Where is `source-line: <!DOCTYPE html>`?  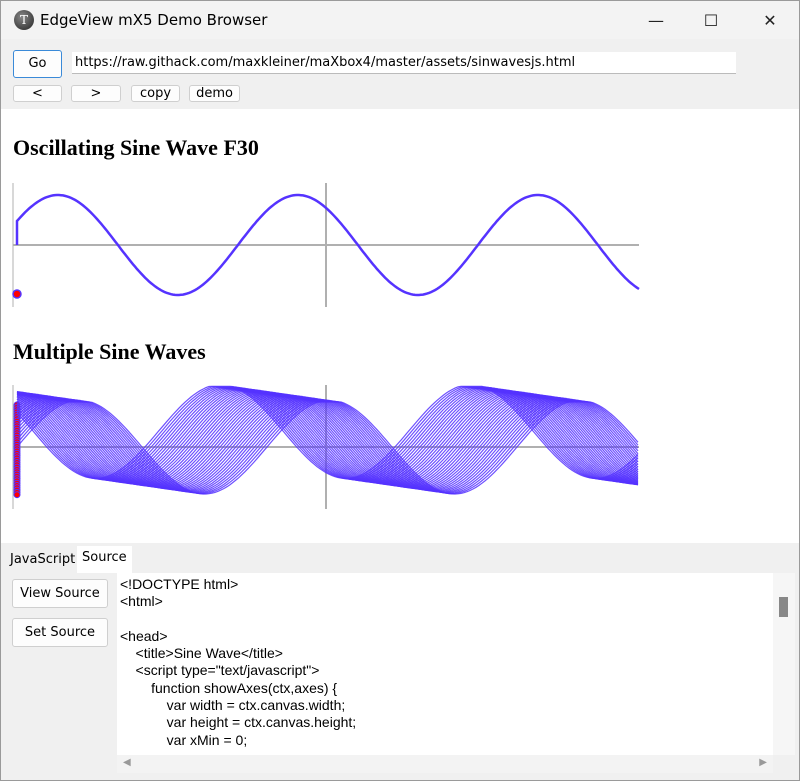 source-line: <!DOCTYPE html> is located at coordinates (179, 584).